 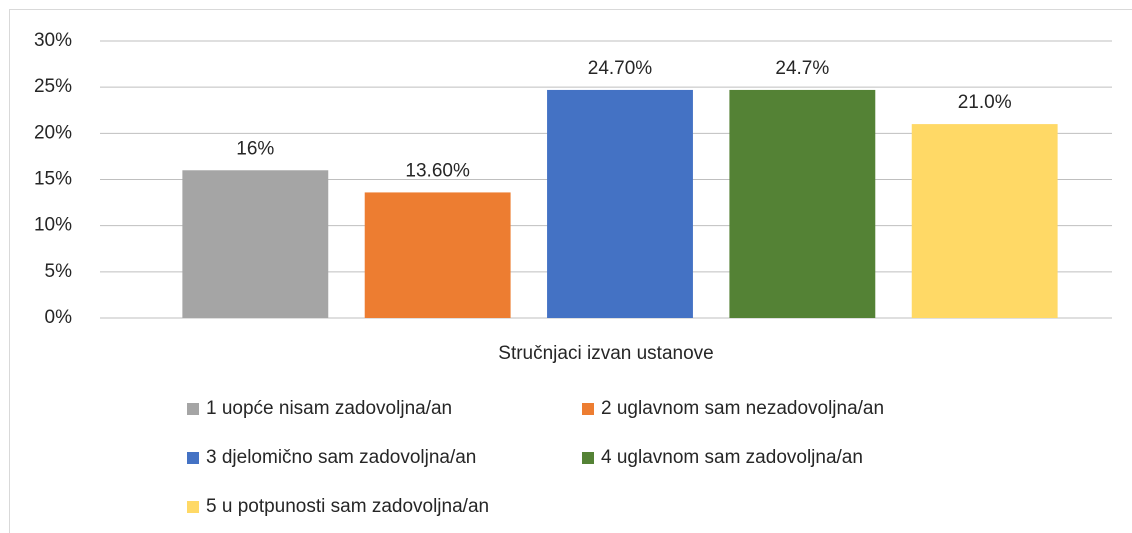 I want to click on legend-label: 2 uglavnom sam nezadovoljna/an, so click(x=742, y=408).